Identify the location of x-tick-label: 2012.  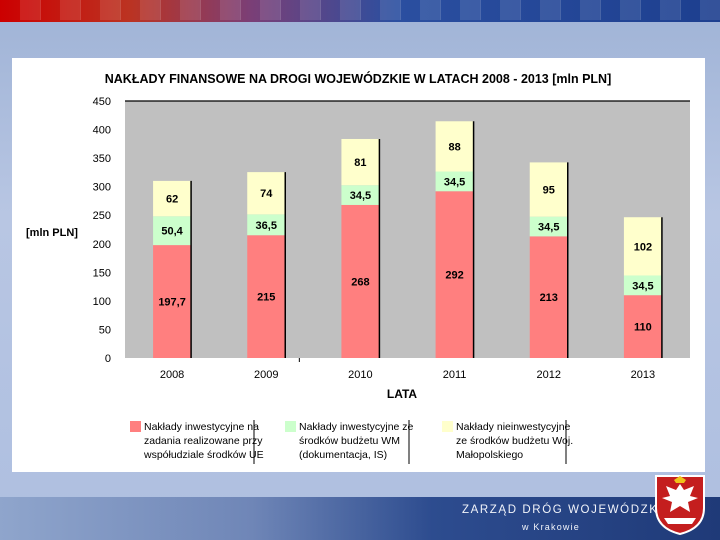
(549, 375).